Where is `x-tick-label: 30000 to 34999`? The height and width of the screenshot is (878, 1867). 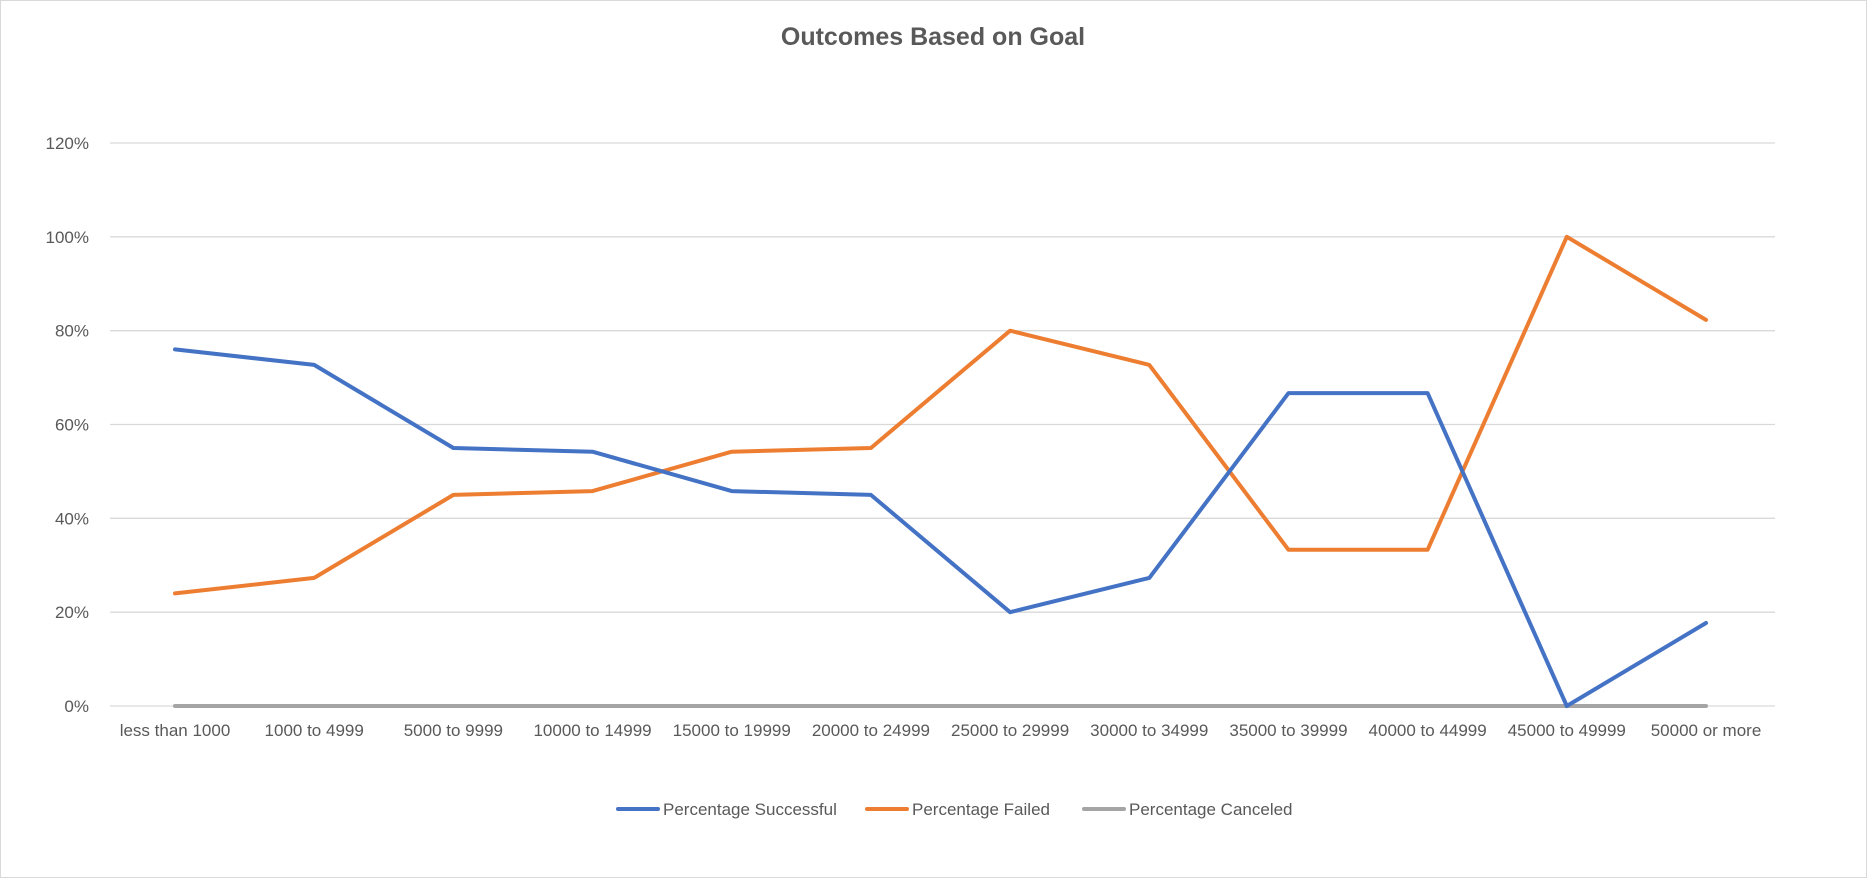
x-tick-label: 30000 to 34999 is located at coordinates (1149, 730).